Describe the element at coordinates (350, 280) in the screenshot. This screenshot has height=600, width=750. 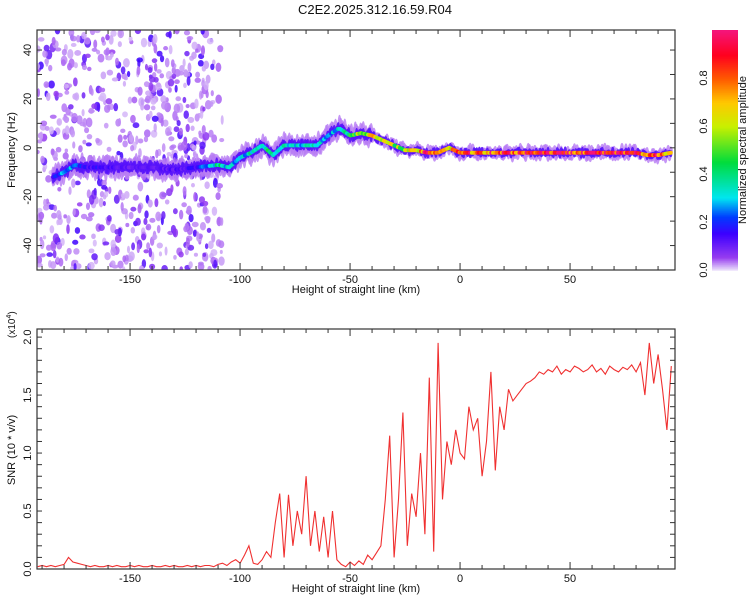
I see `top-x-tick-label: -50` at that location.